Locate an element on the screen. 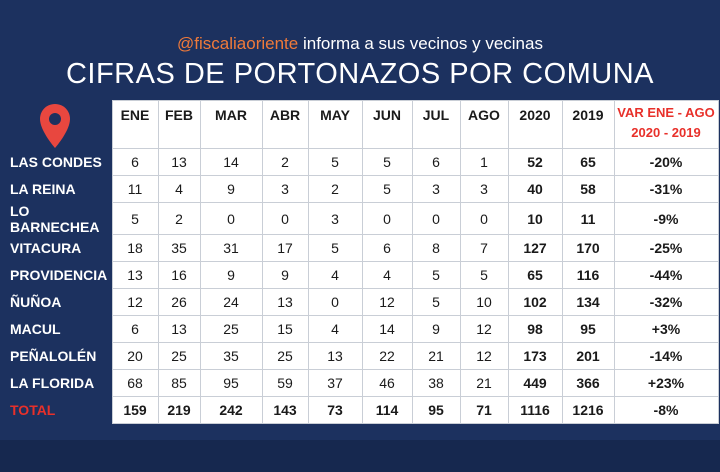  cell: 98 is located at coordinates (535, 329).